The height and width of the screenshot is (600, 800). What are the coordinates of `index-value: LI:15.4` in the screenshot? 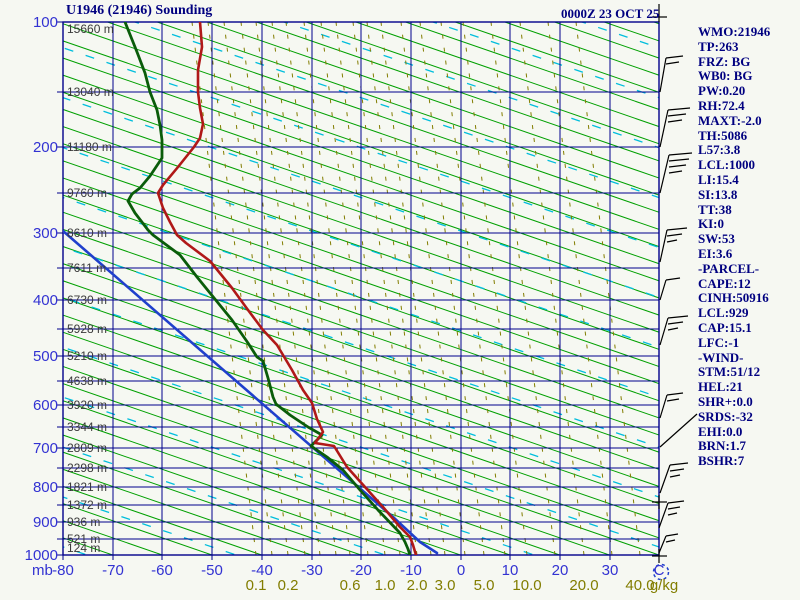 It's located at (718, 179).